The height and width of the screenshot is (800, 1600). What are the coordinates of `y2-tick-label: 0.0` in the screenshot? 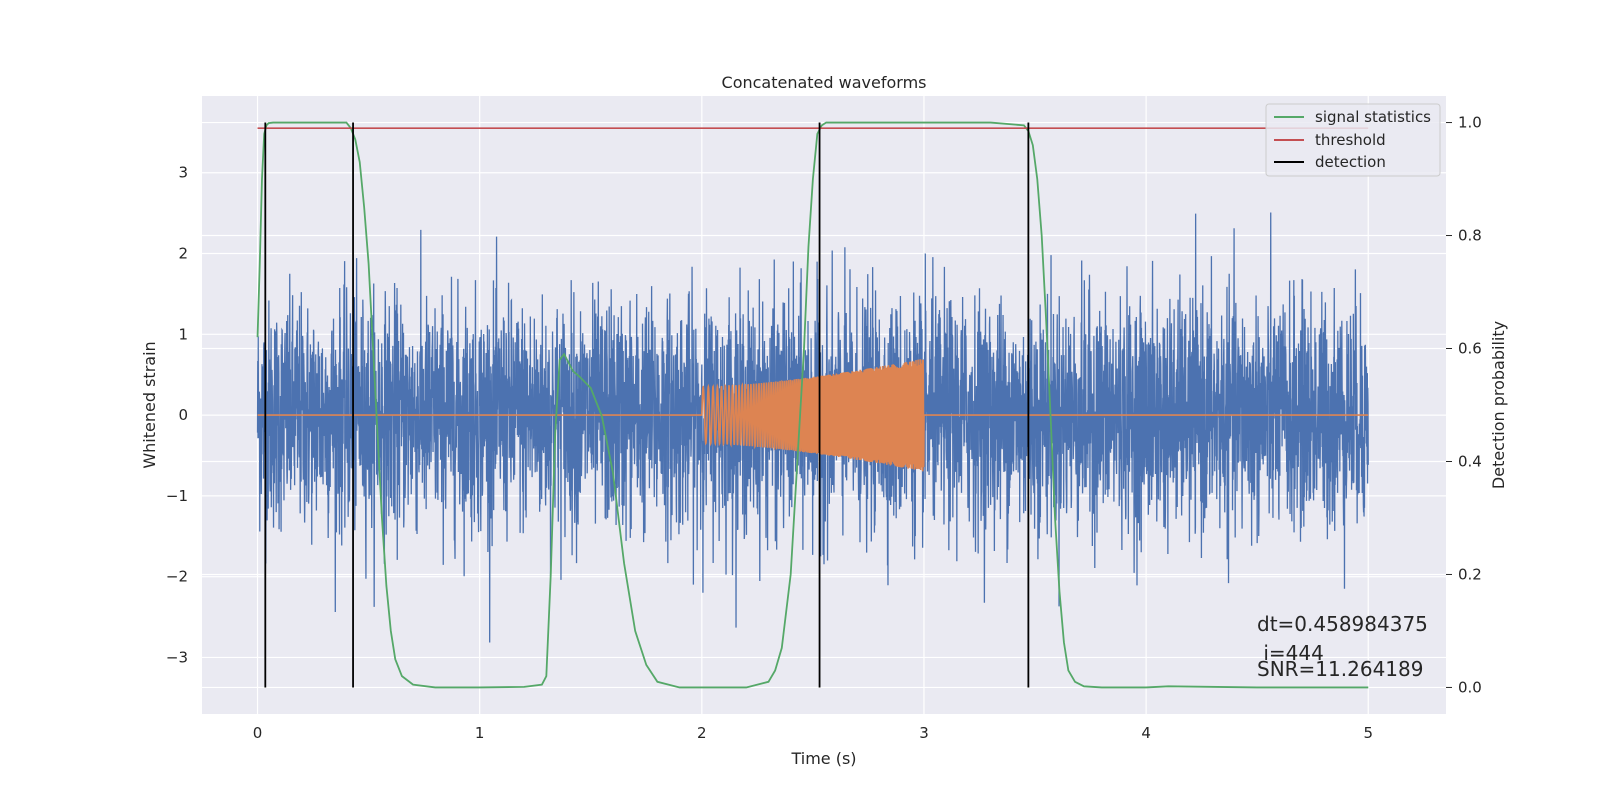 It's located at (1470, 687).